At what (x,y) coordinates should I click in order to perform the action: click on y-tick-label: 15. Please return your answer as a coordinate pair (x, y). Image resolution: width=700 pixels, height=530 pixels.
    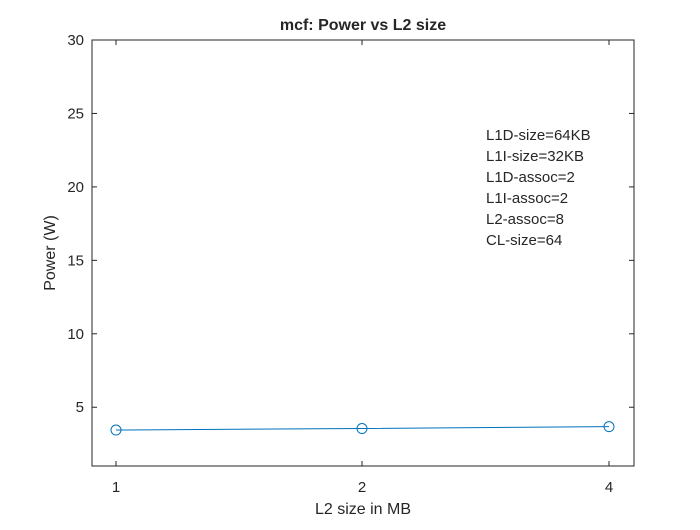
    Looking at the image, I should click on (75, 260).